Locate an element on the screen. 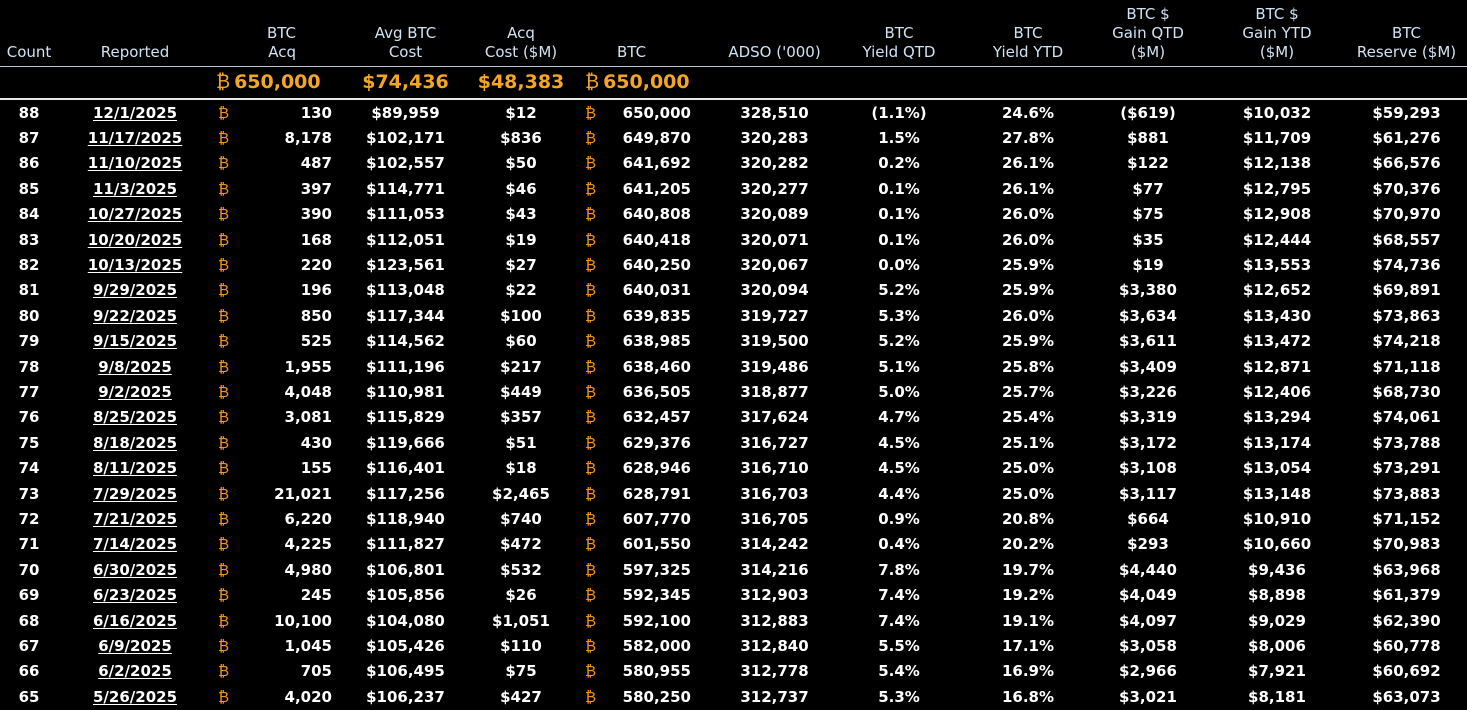 This screenshot has width=1467, height=710. reported-date: 7/21/2025 is located at coordinates (135, 518).